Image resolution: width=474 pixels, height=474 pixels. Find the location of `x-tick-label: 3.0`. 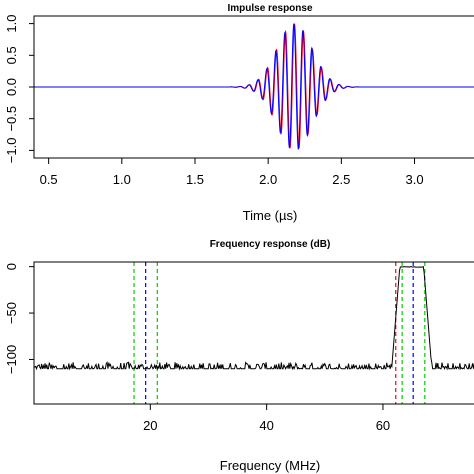

x-tick-label: 3.0 is located at coordinates (414, 179).